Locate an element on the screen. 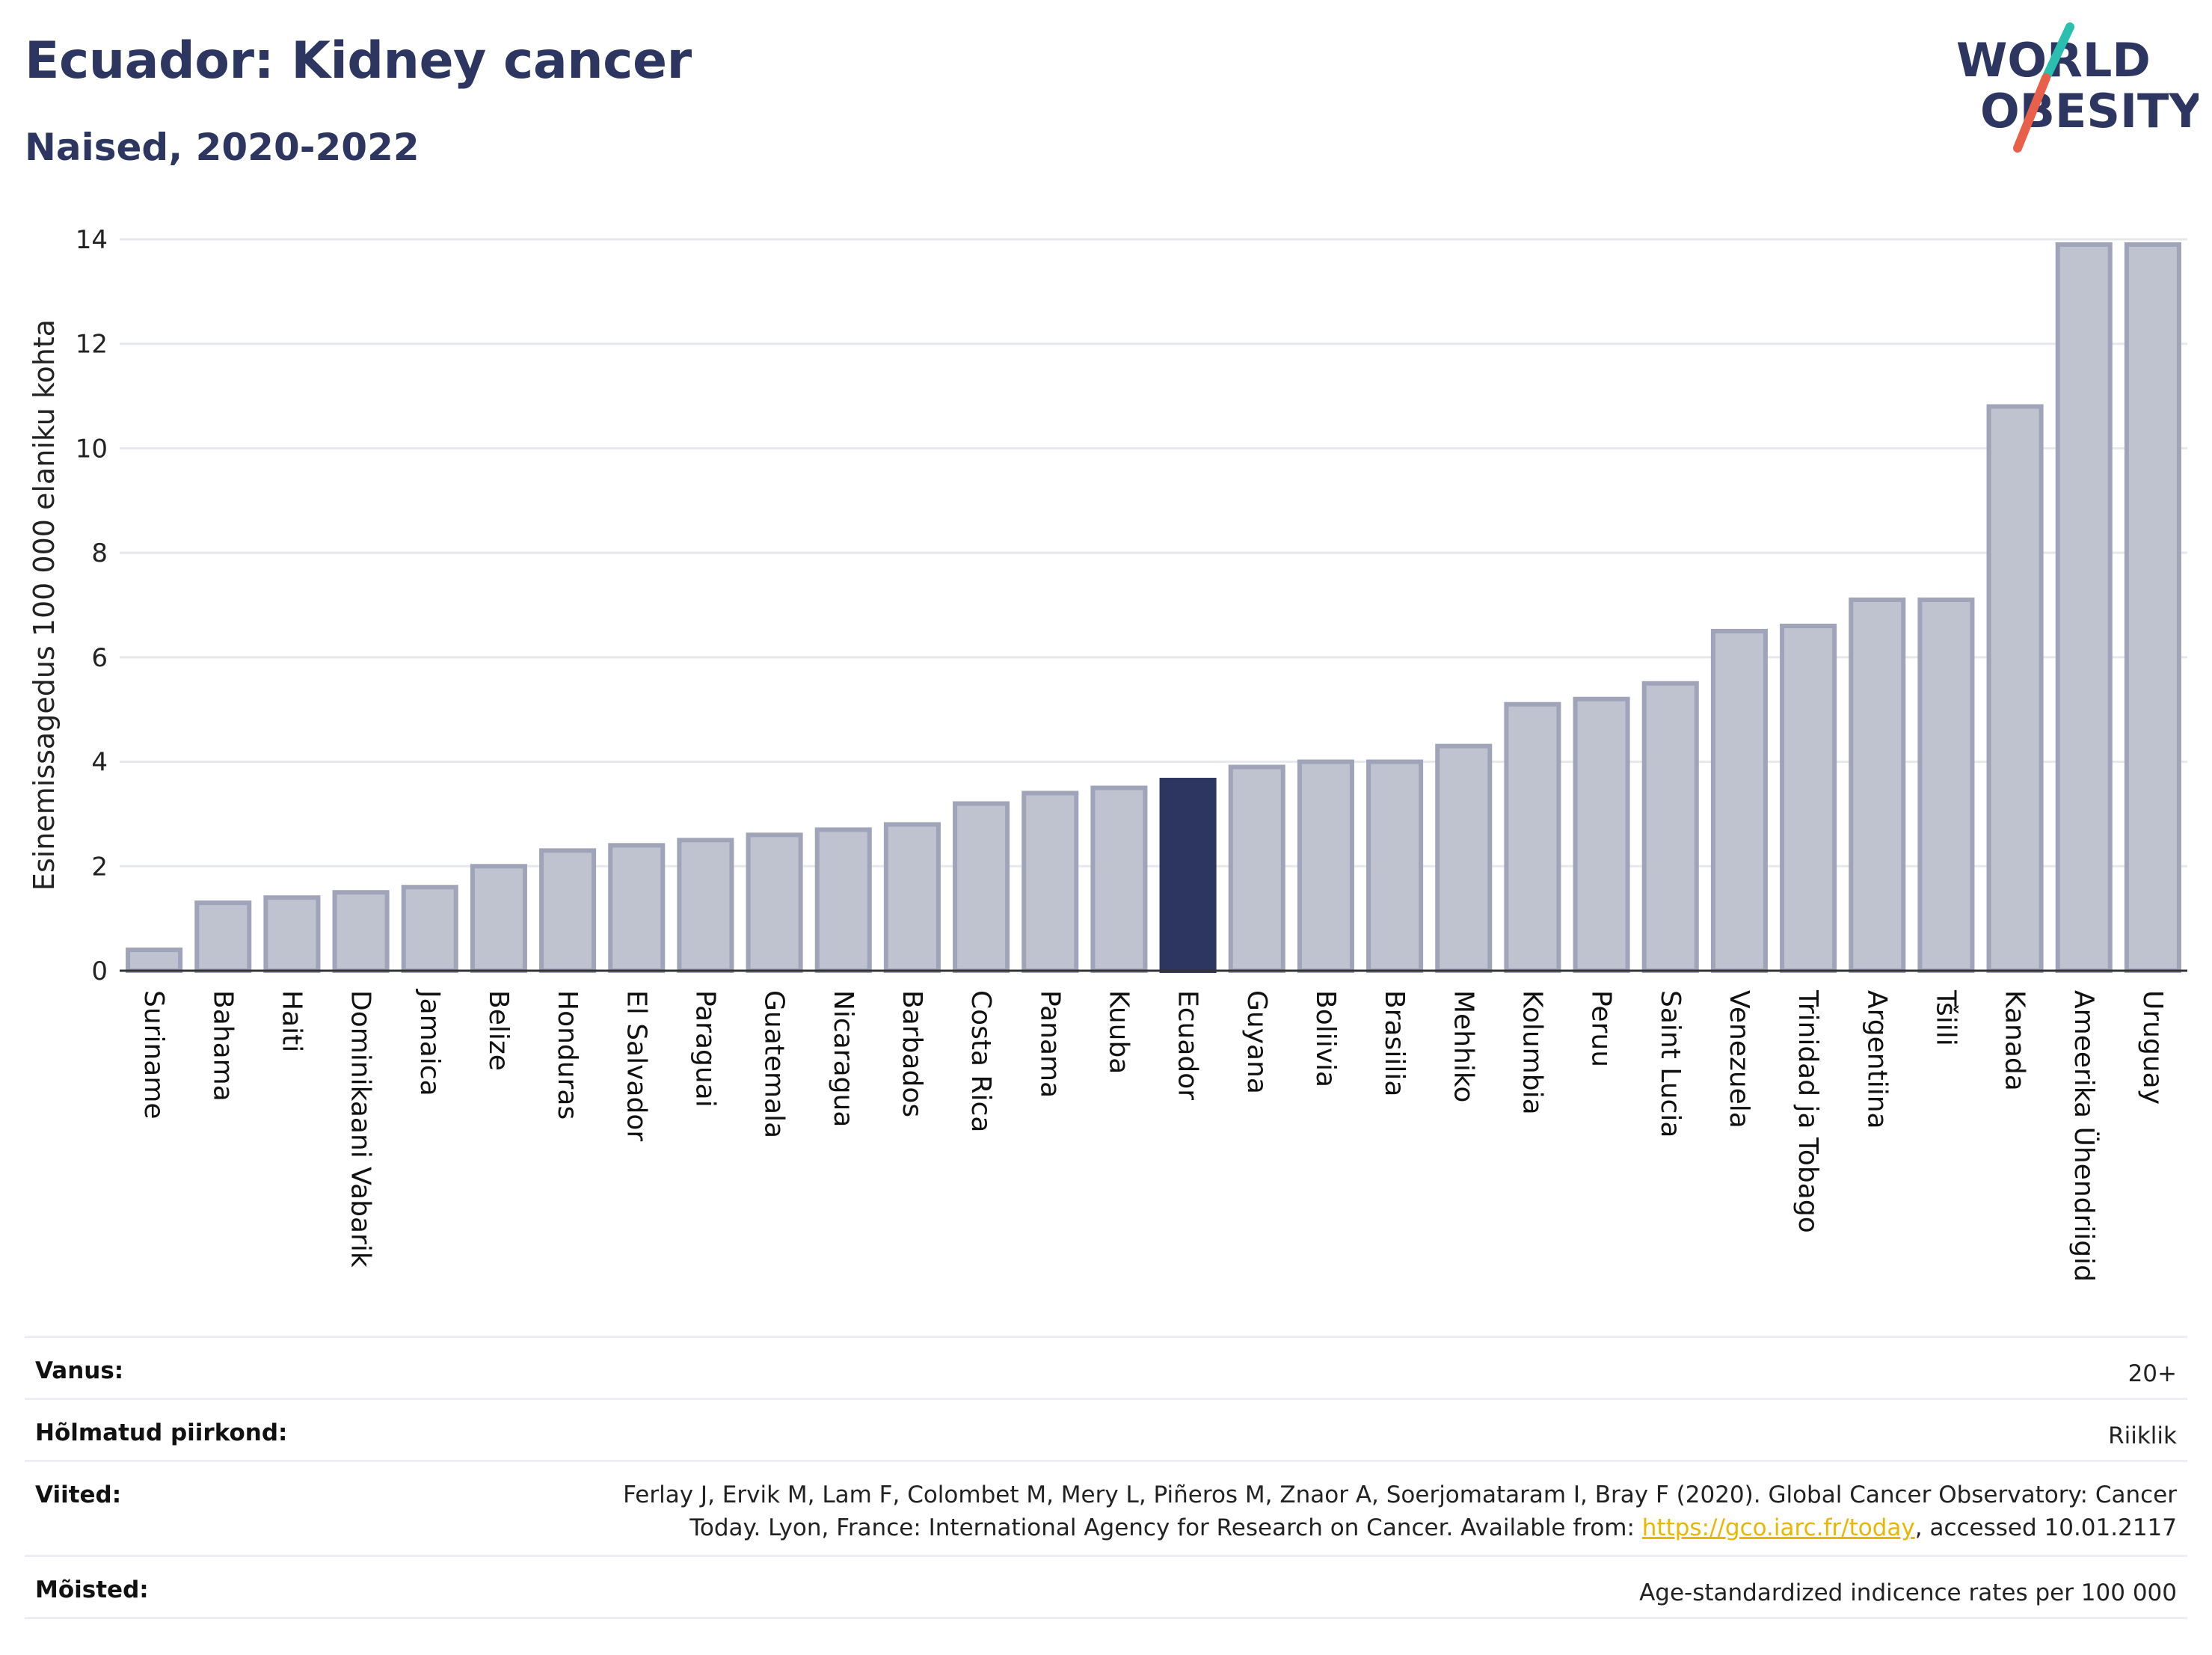 The image size is (2212, 1655). y-axis-label: Esinemissagedus 100 000 elaniku kohta is located at coordinates (44, 605).